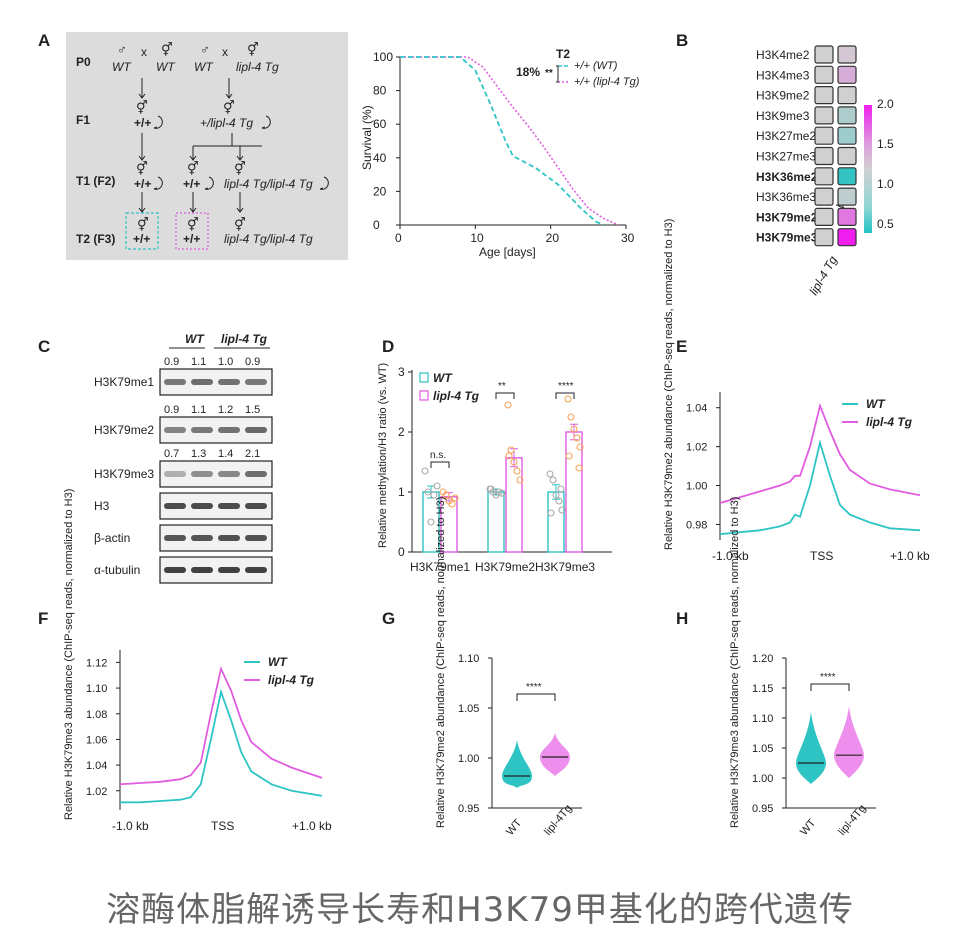 Image resolution: width=960 pixels, height=936 pixels. I want to click on p0-genotype: WT, so click(204, 67).